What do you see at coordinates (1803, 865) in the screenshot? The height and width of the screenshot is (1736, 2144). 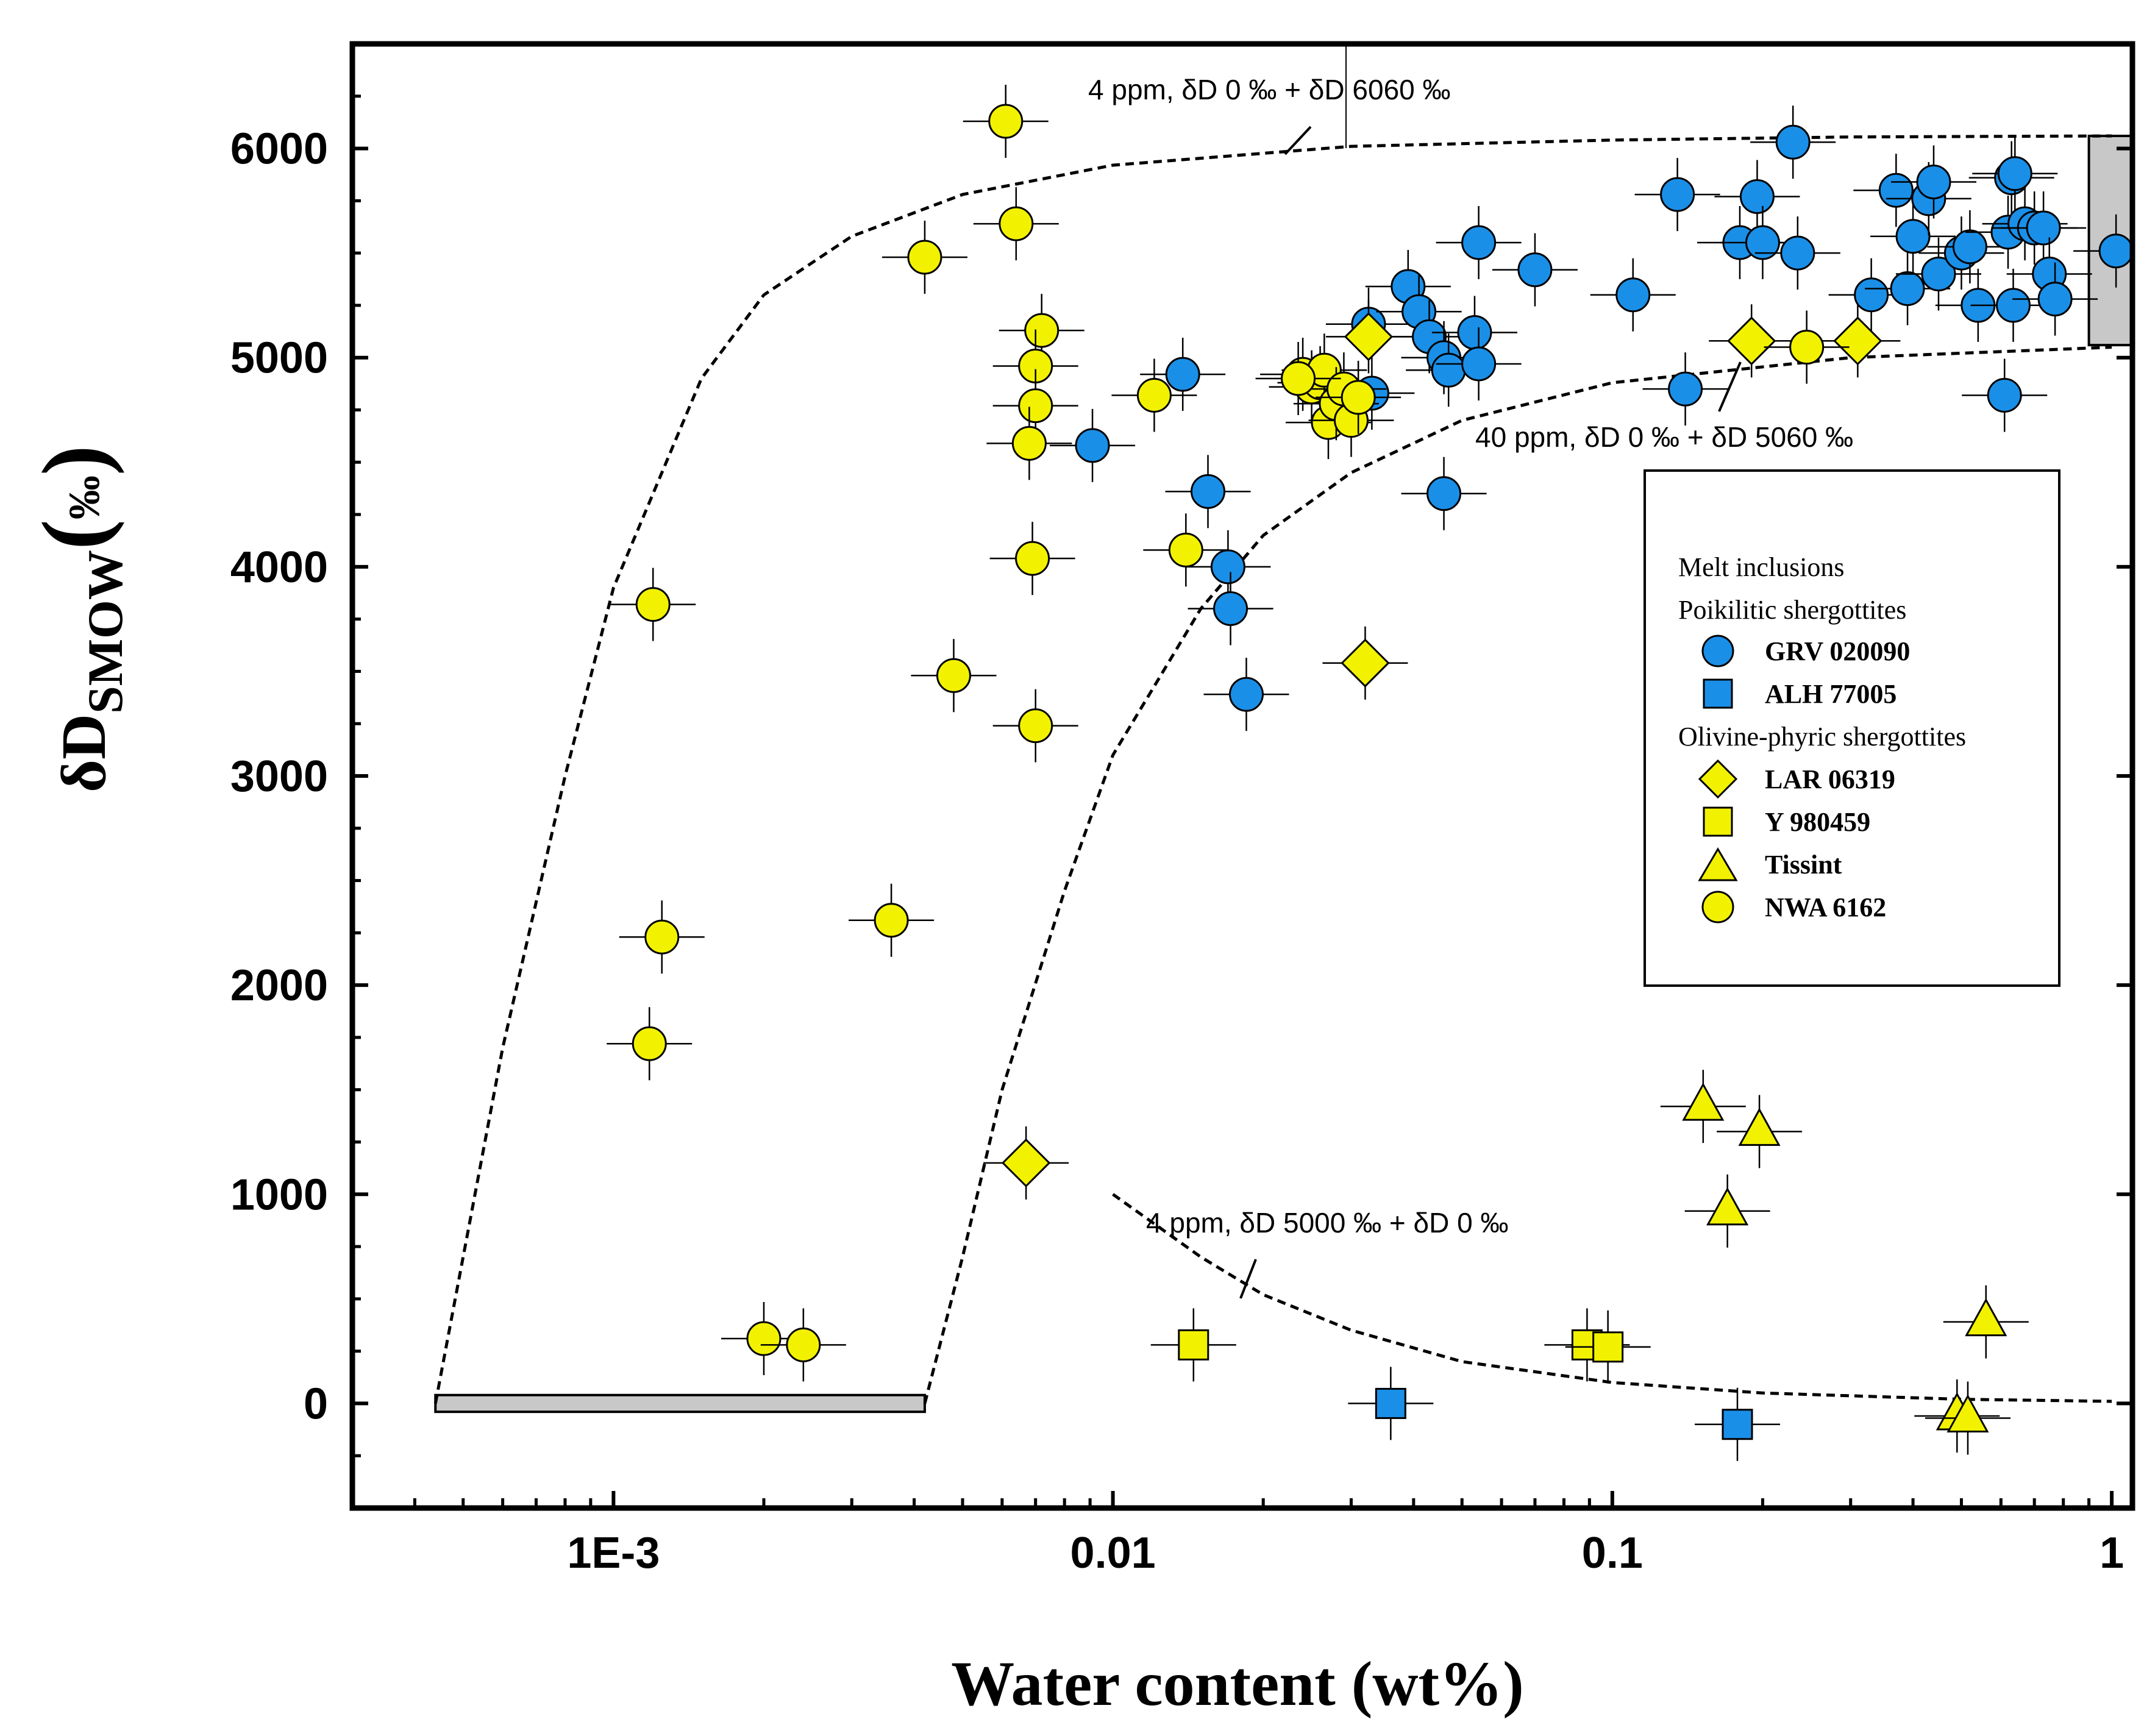 I see `legend-label-tissint: Tissint` at bounding box center [1803, 865].